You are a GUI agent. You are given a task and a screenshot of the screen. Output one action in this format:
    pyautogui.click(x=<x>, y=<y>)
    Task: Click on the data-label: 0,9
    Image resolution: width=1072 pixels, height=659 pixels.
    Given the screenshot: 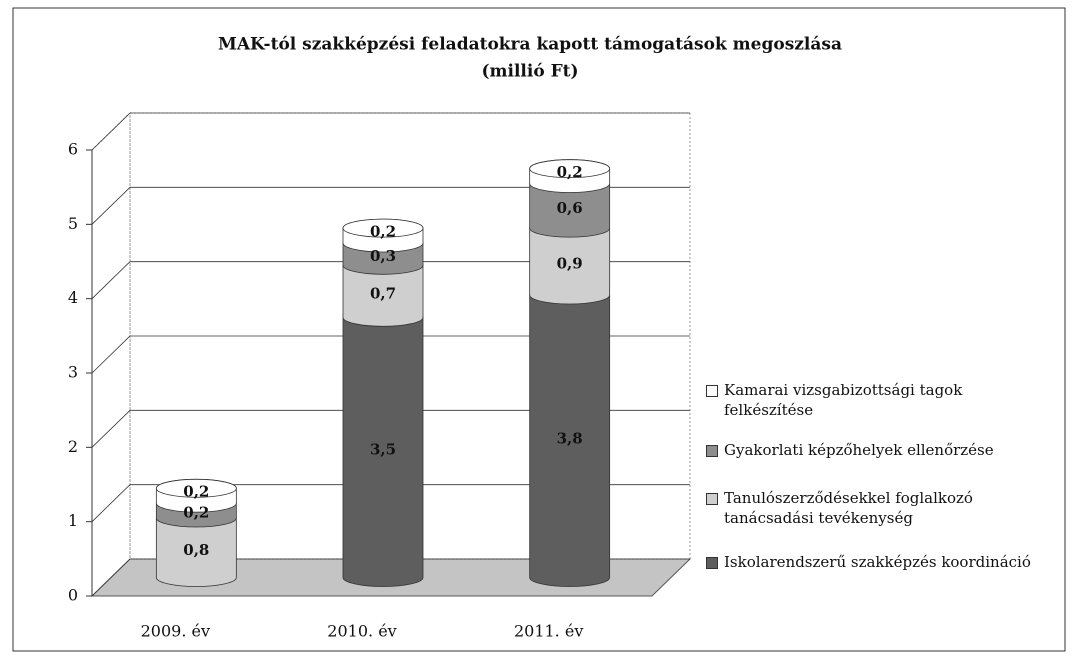 What is the action you would take?
    pyautogui.click(x=570, y=264)
    